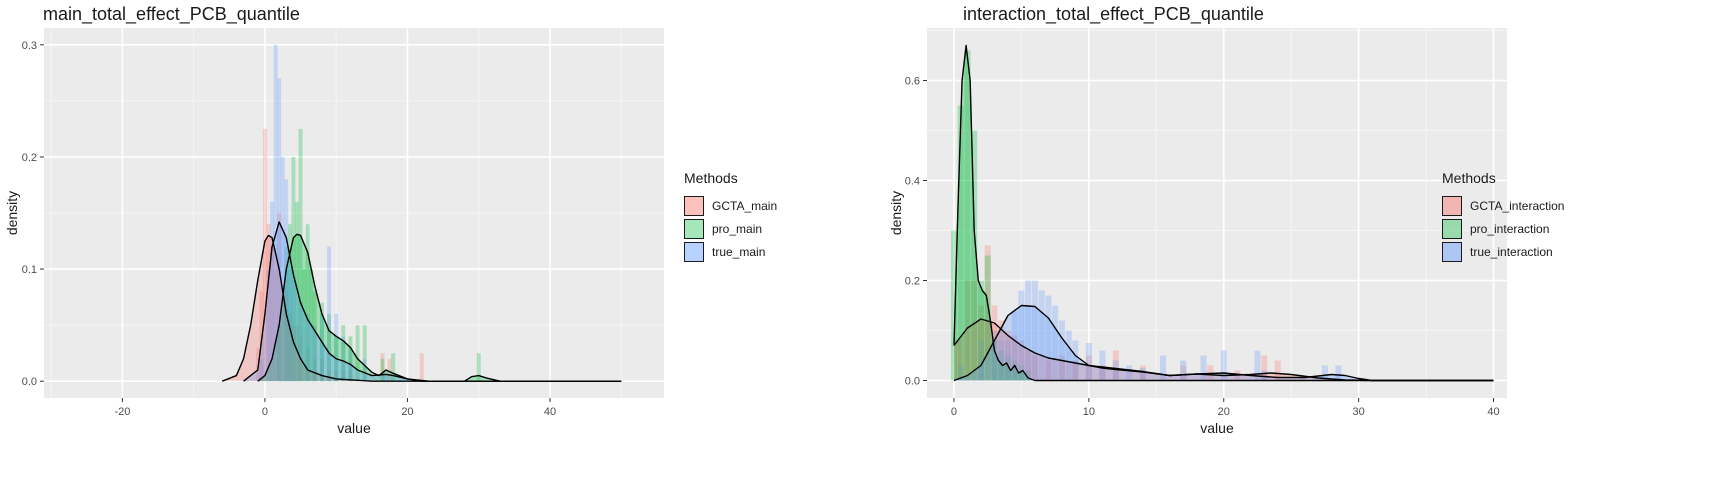 Image resolution: width=1728 pixels, height=480 pixels. Describe the element at coordinates (694, 251) in the screenshot. I see `legend-key-true-main` at that location.